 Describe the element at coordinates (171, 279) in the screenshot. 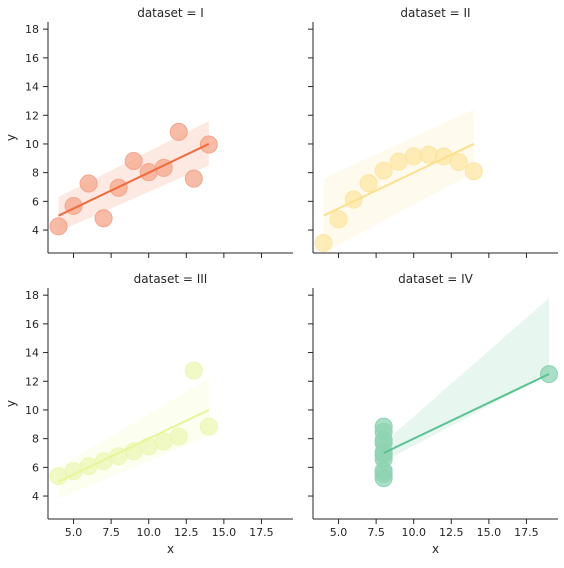

I see `panel-title: dataset = III` at that location.